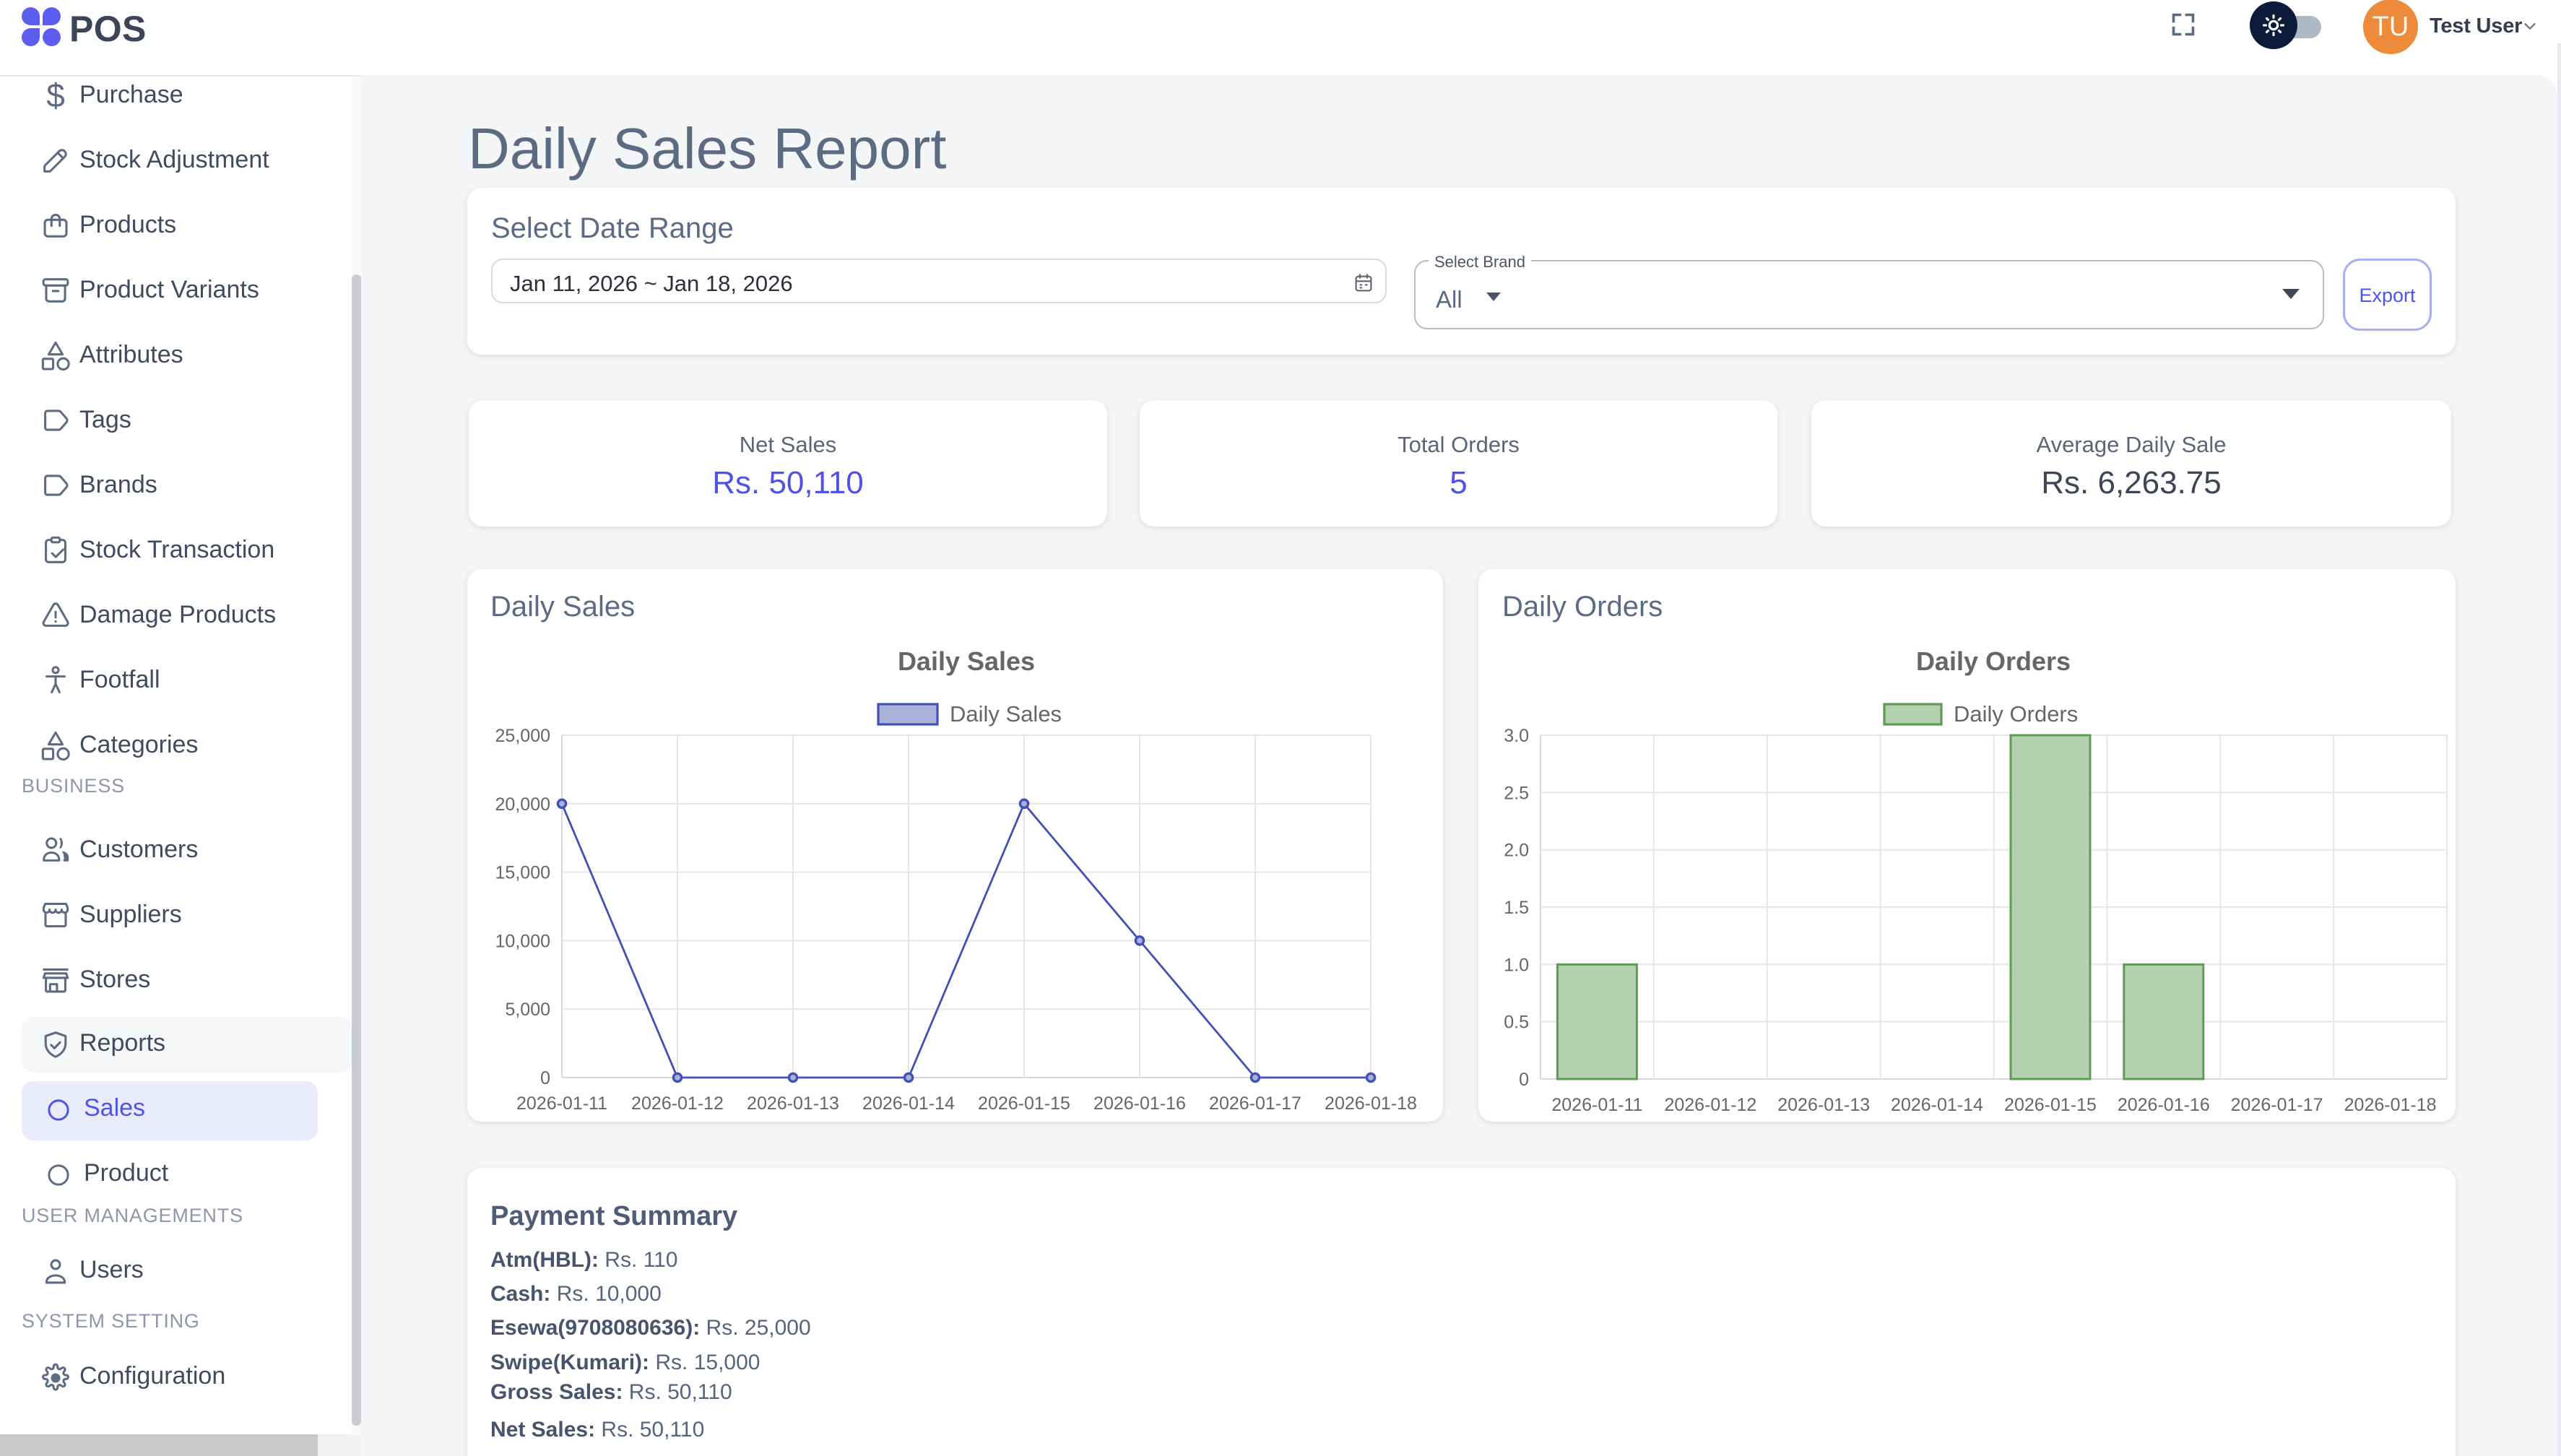 This screenshot has height=1456, width=2561. What do you see at coordinates (1516, 908) in the screenshot?
I see `svg-text: 1.5` at bounding box center [1516, 908].